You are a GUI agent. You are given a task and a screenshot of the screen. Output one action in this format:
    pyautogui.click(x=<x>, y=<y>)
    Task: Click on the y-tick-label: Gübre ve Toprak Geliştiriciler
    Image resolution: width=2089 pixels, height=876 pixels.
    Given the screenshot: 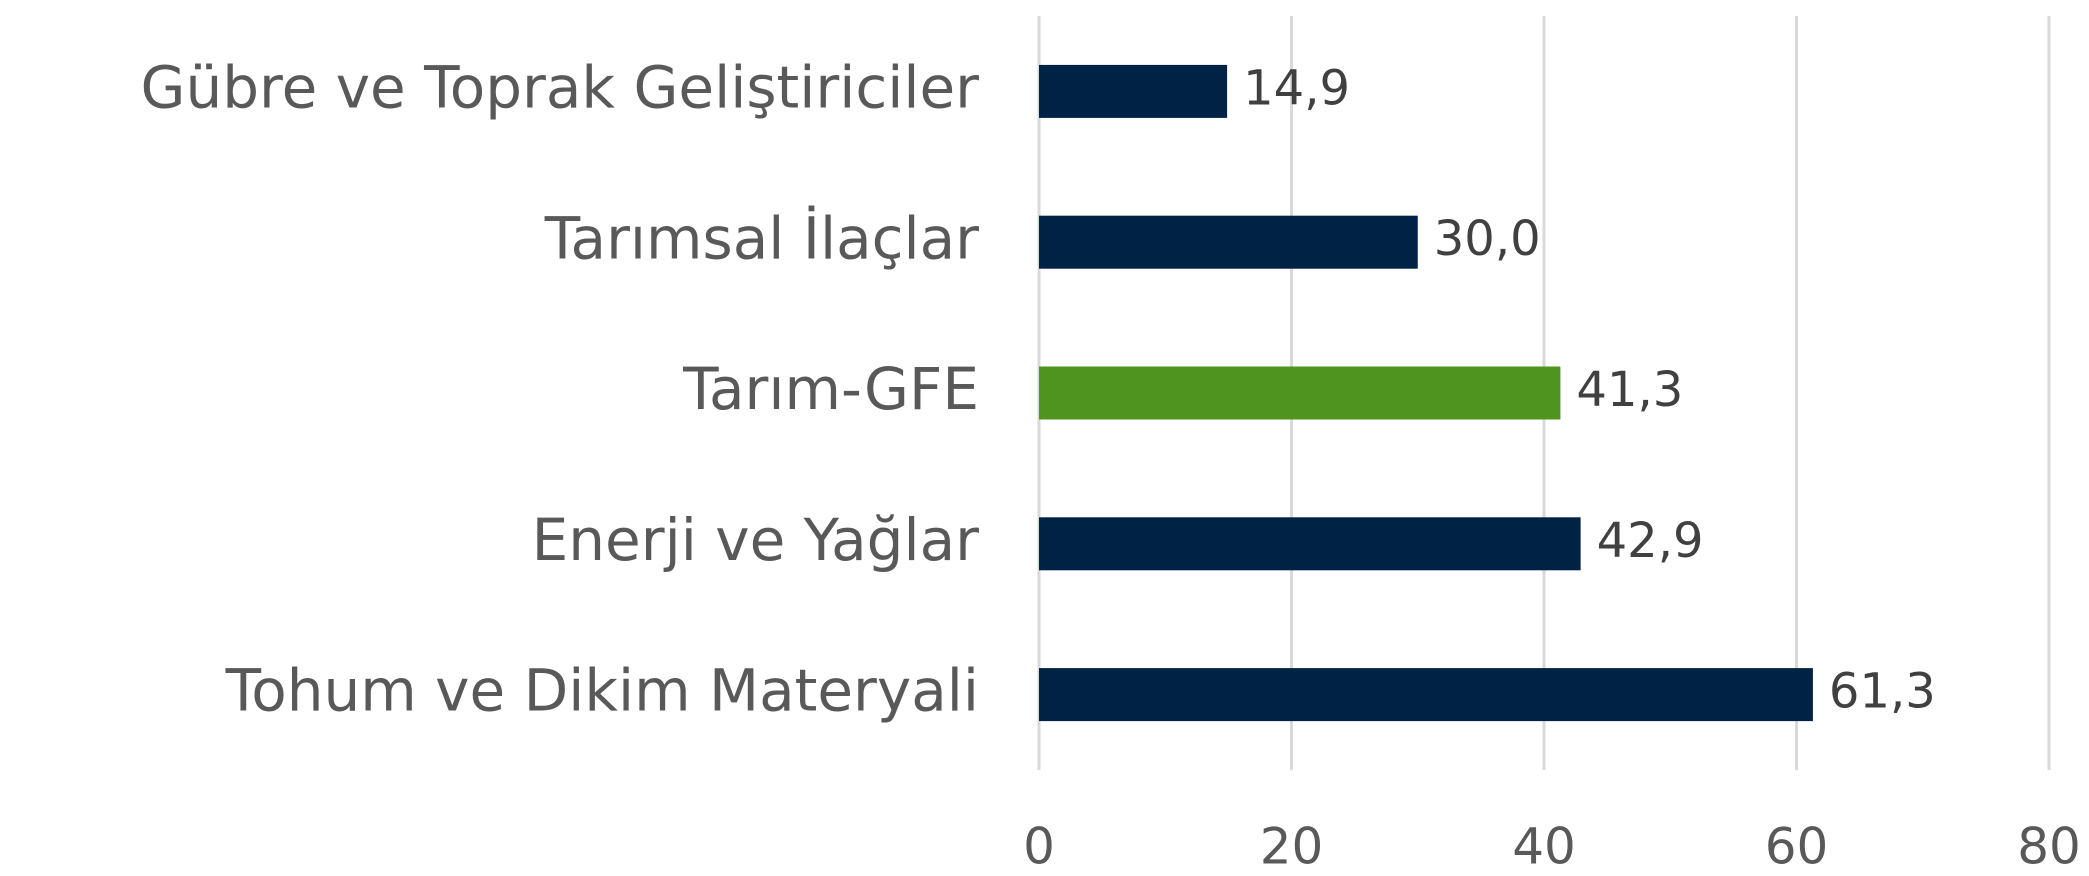 What is the action you would take?
    pyautogui.click(x=560, y=88)
    